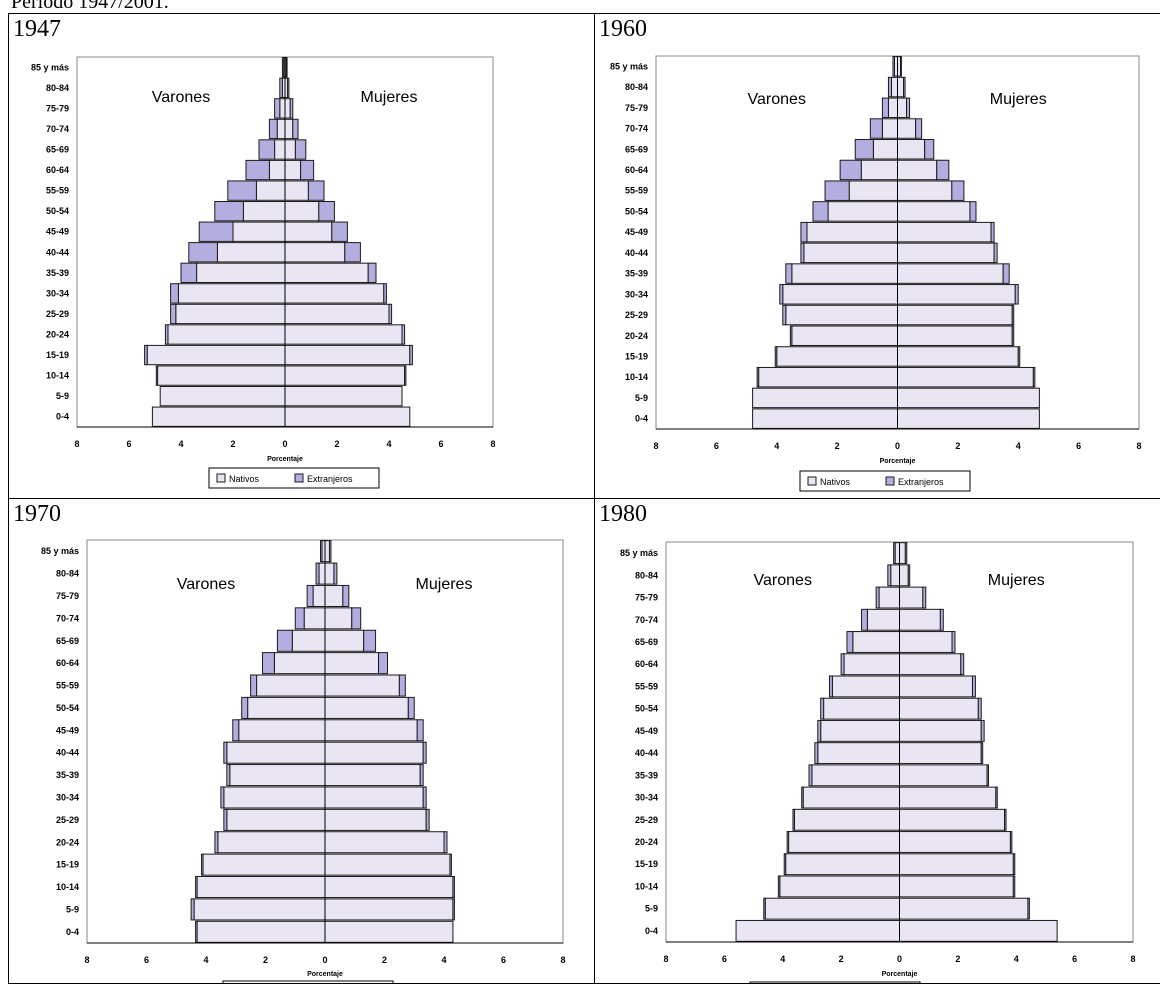 The height and width of the screenshot is (984, 1160). Describe the element at coordinates (389, 97) in the screenshot. I see `mujeres-label: Mujeres` at that location.